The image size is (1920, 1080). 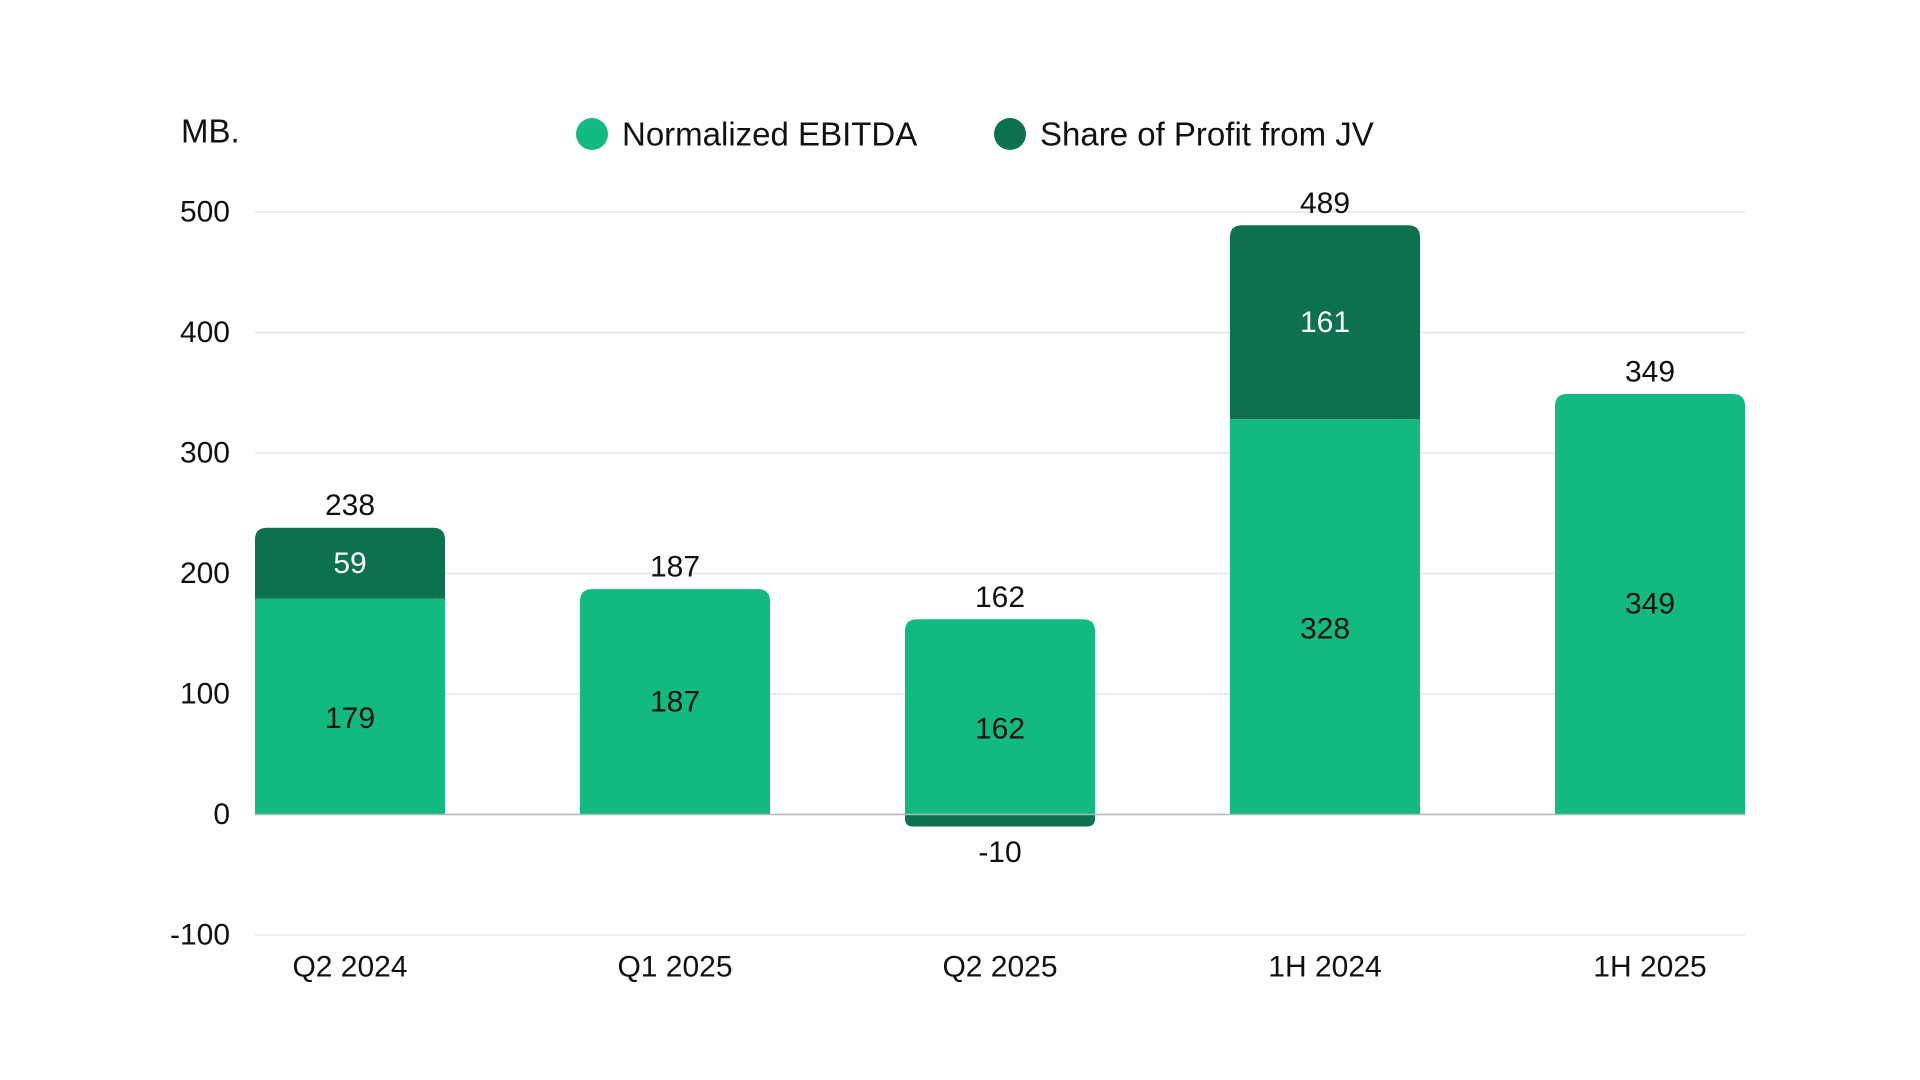 I want to click on total-label-q2-2025: 162, so click(x=1000, y=597).